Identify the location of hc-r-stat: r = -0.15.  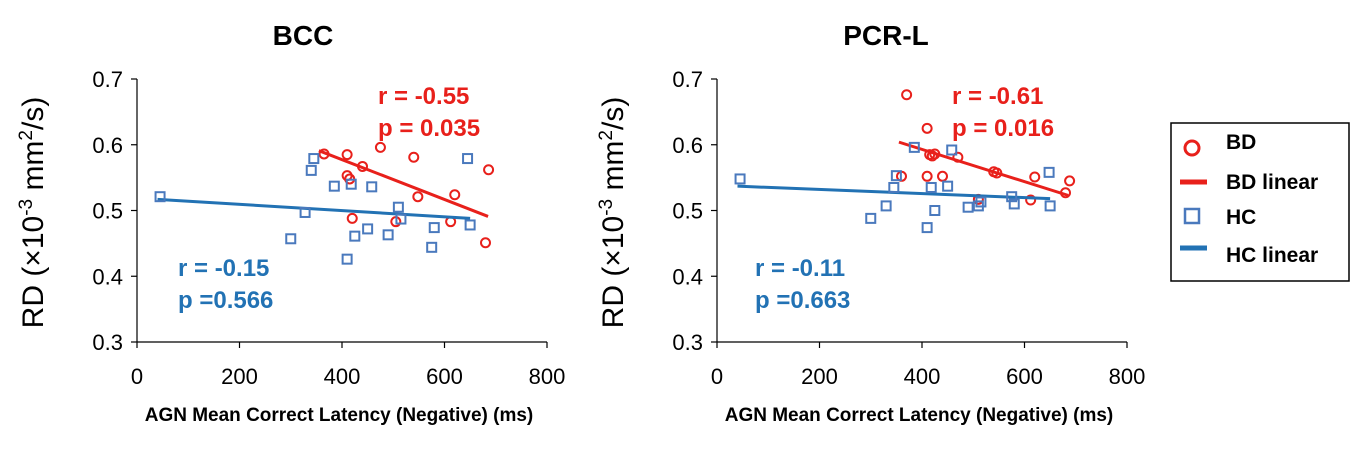
(223, 268).